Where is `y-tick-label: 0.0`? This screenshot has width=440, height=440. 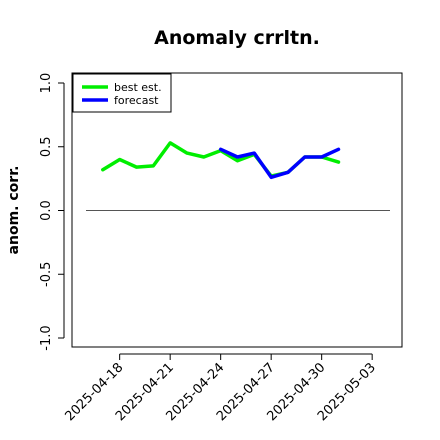
y-tick-label: 0.0 is located at coordinates (46, 210).